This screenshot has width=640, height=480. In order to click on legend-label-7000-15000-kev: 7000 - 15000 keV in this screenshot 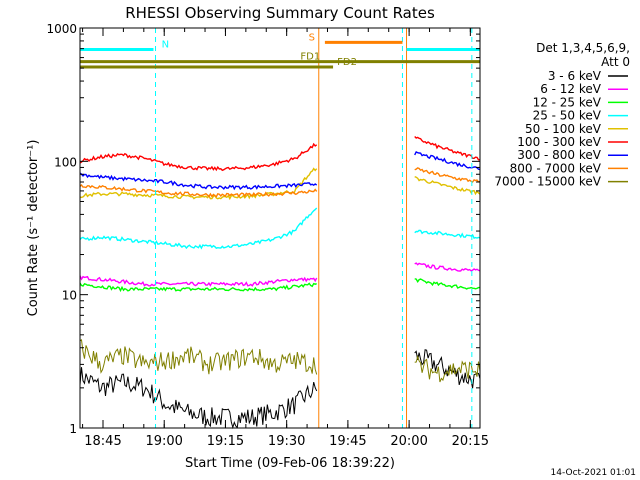, I will do `click(547, 182)`.